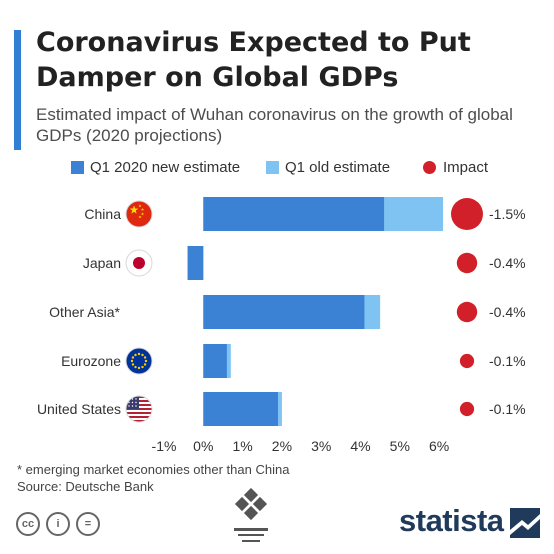  I want to click on license-icons: cc i =, so click(58, 524).